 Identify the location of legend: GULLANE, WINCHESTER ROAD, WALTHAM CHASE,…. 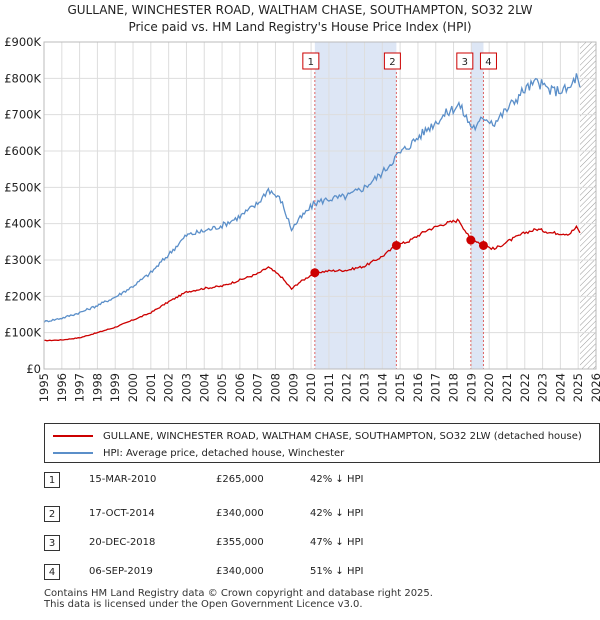
(322, 443).